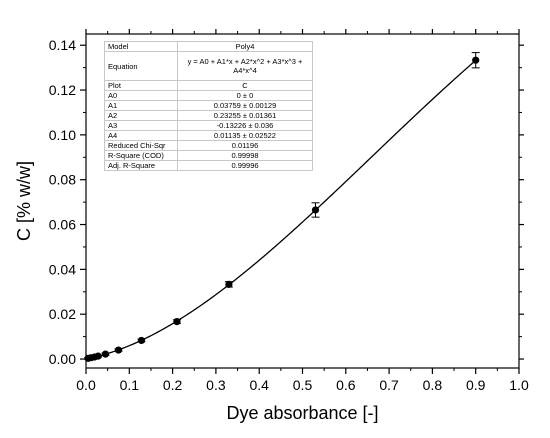  What do you see at coordinates (141, 85) in the screenshot?
I see `fit-table-key: Plot` at bounding box center [141, 85].